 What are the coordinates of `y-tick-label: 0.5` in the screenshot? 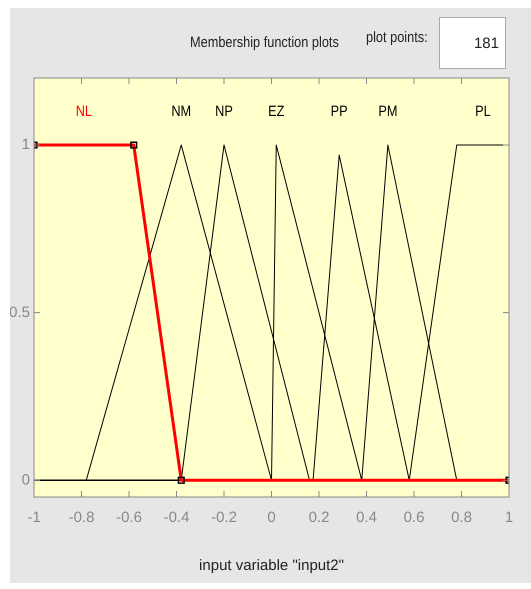 It's located at (19, 312).